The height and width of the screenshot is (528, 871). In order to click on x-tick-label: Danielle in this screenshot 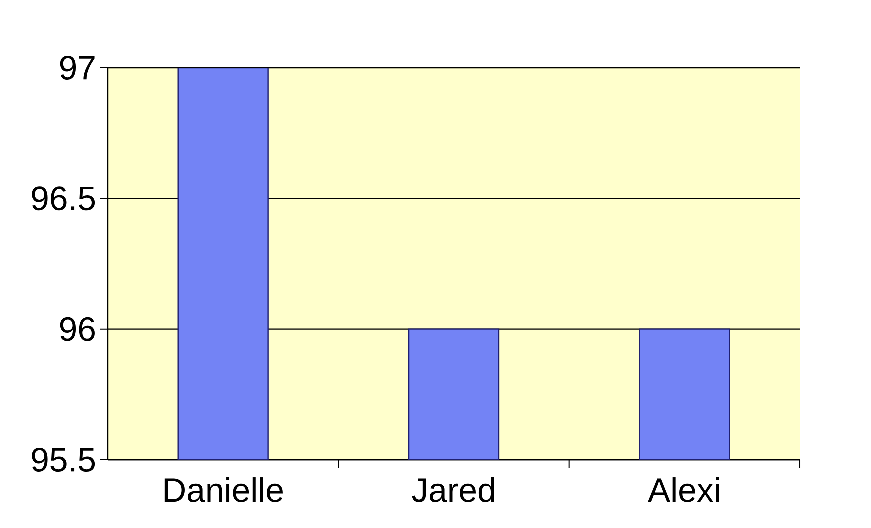, I will do `click(223, 490)`.